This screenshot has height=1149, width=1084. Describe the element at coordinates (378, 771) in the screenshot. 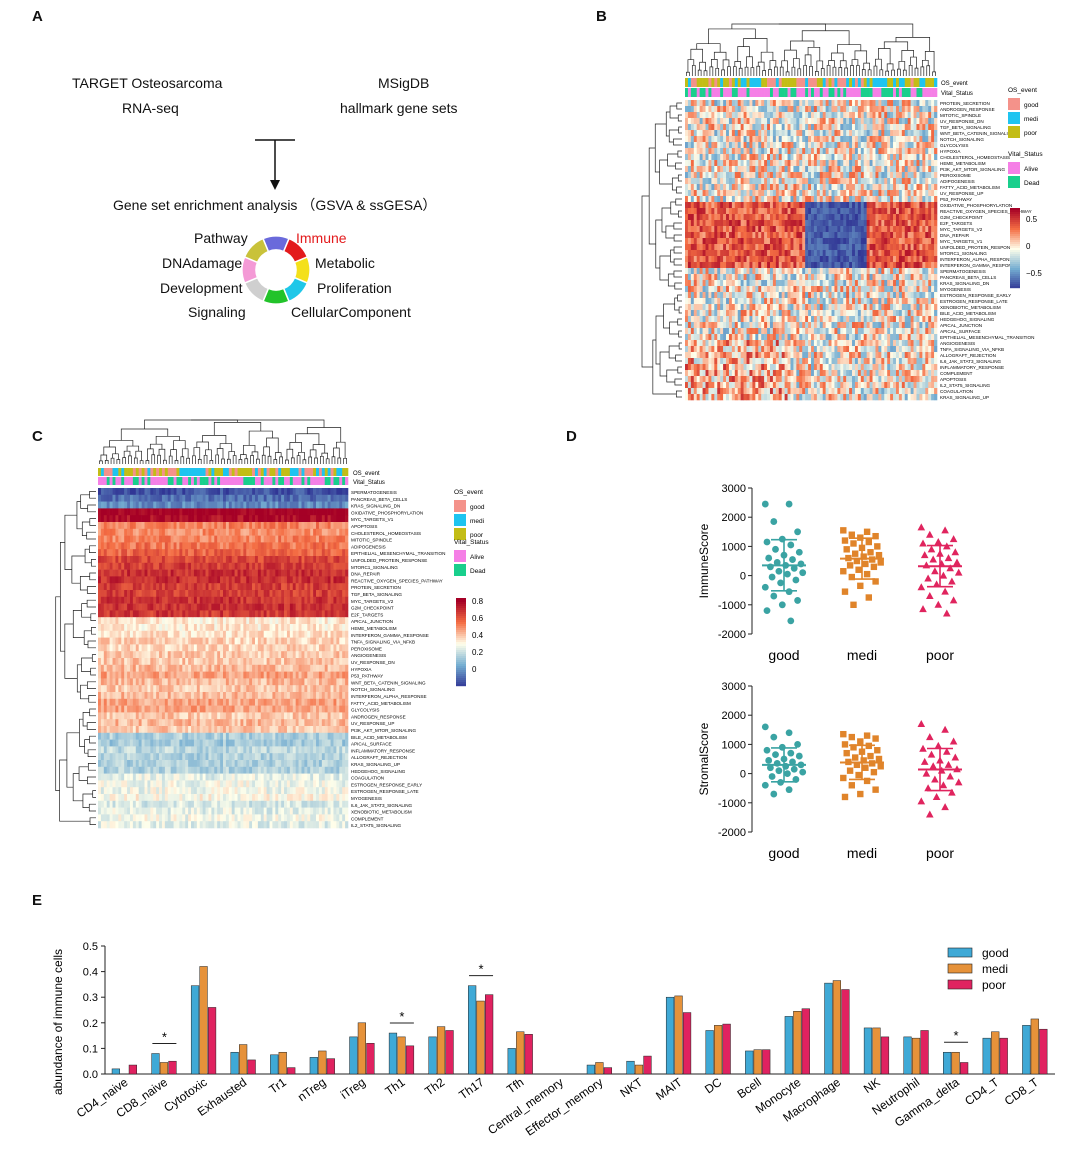

I see `c-row-label: HEDGEHOG_SIGNALING` at that location.